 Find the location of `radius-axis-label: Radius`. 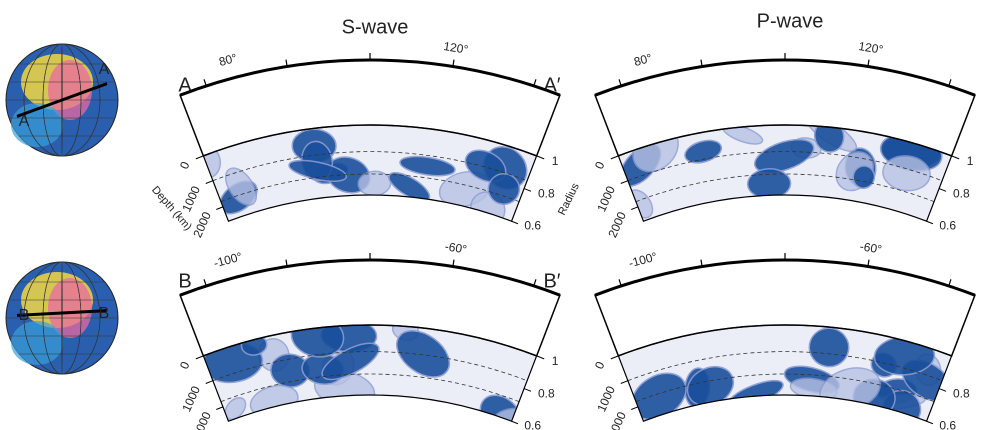

radius-axis-label: Radius is located at coordinates (569, 199).